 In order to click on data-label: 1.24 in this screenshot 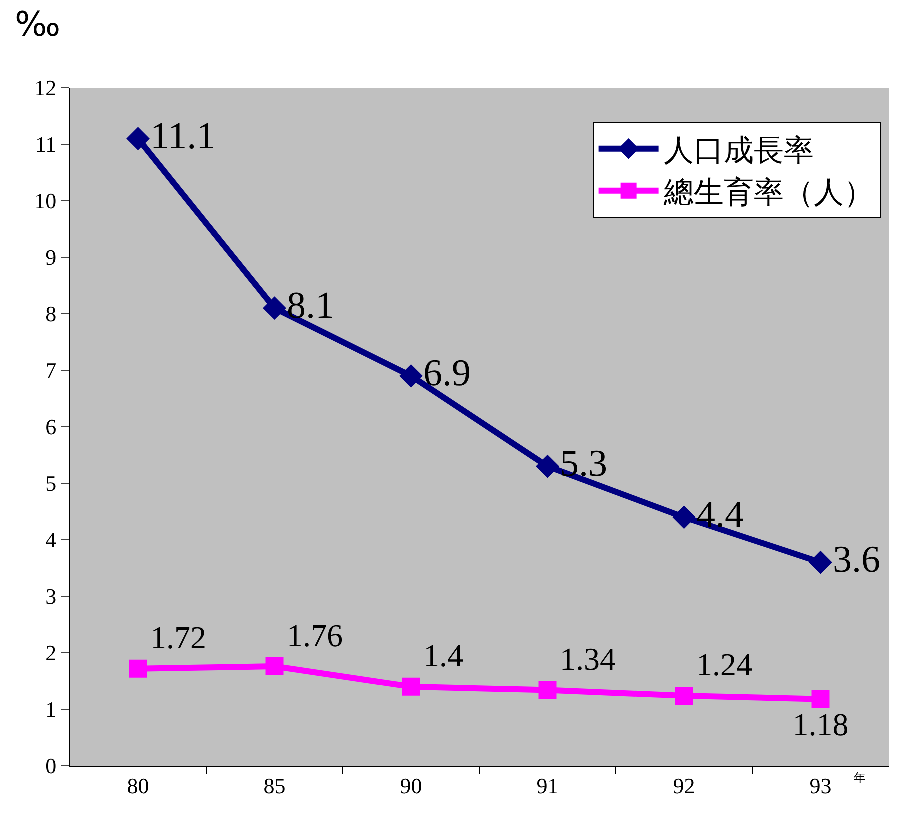, I will do `click(724, 664)`.